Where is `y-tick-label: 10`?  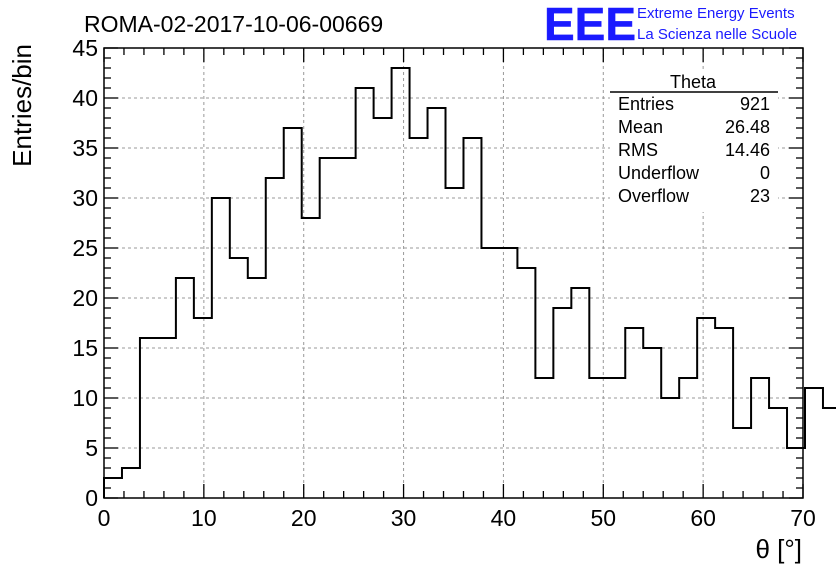
y-tick-label: 10 is located at coordinates (85, 398).